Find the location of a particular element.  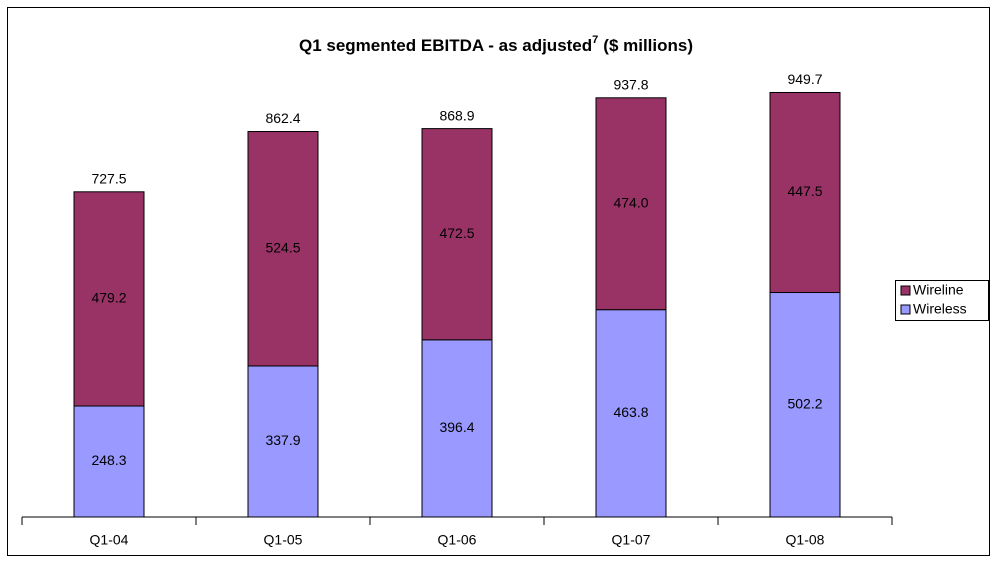

title-unit: ($ millions) is located at coordinates (648, 45).